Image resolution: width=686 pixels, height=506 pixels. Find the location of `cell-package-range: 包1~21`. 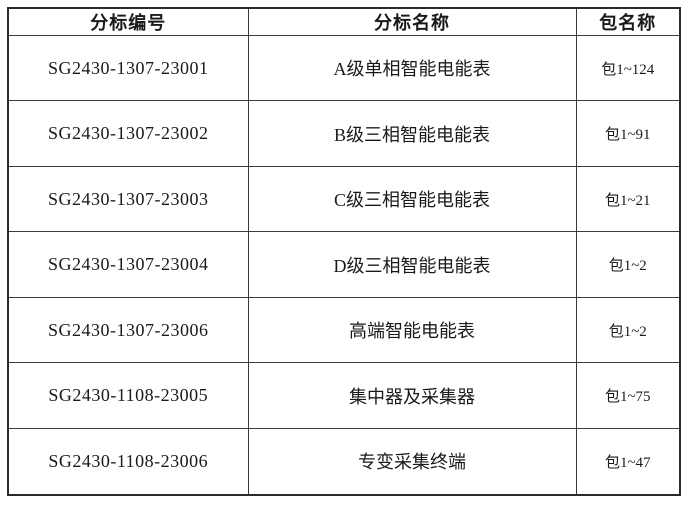

cell-package-range: 包1~21 is located at coordinates (628, 199).